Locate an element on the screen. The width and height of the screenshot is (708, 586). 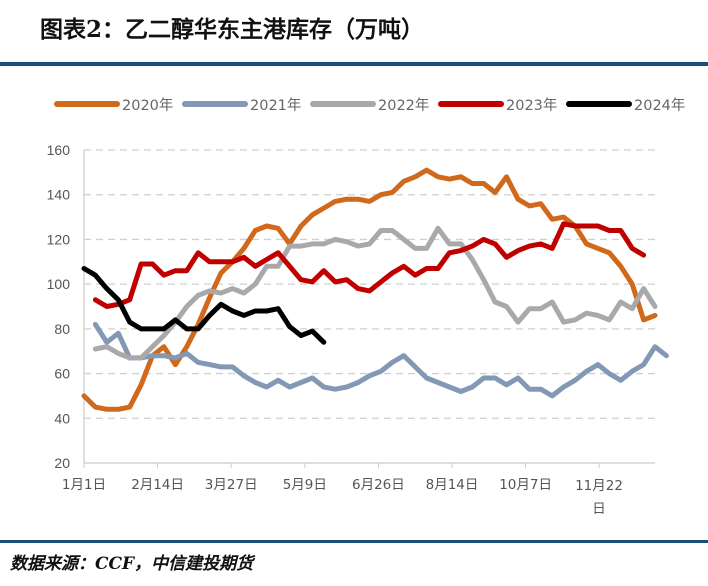
legend-label: 2020年 is located at coordinates (147, 105).